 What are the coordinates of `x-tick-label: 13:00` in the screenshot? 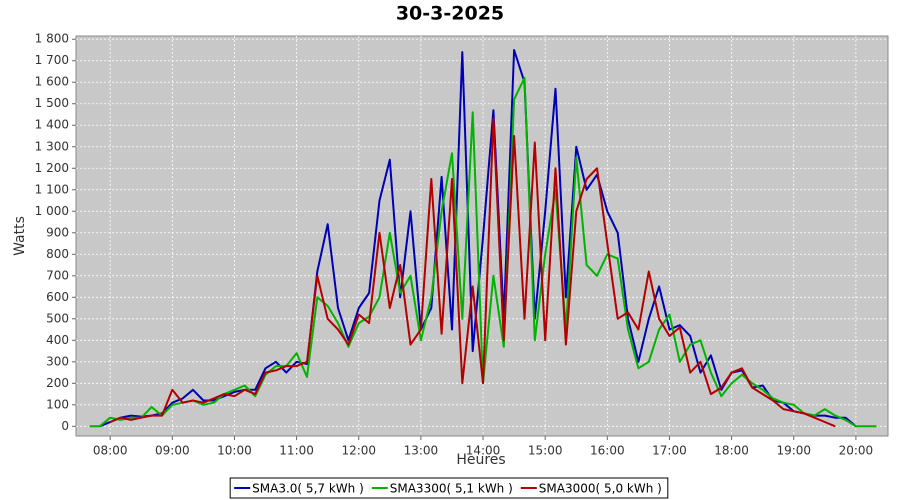 It's located at (421, 451).